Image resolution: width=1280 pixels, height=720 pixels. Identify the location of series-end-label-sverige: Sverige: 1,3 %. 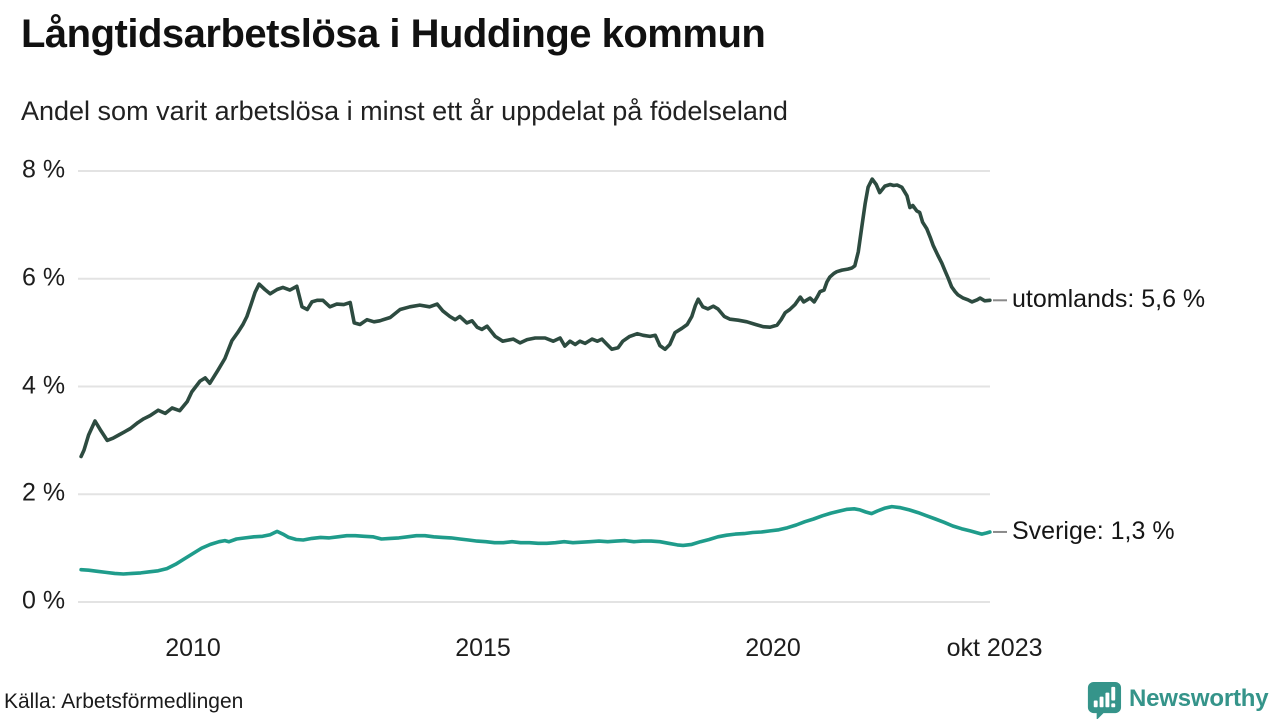
(1093, 530).